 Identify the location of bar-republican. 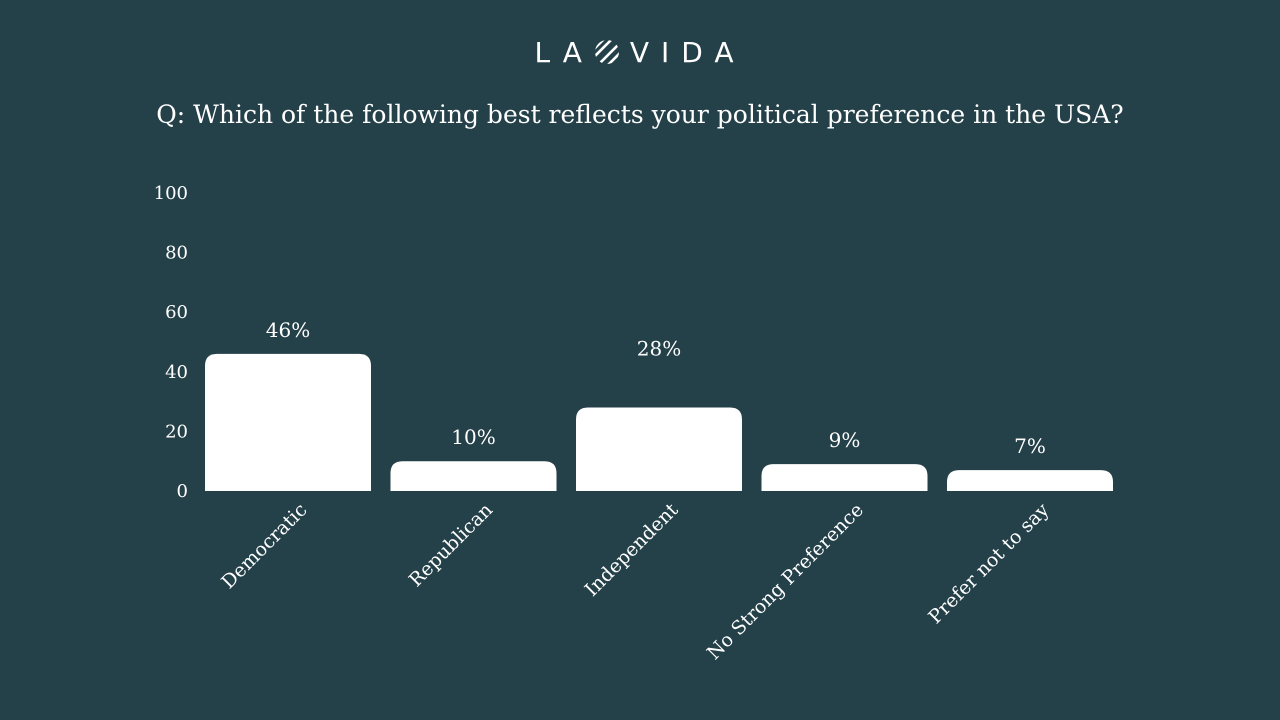
(473, 476).